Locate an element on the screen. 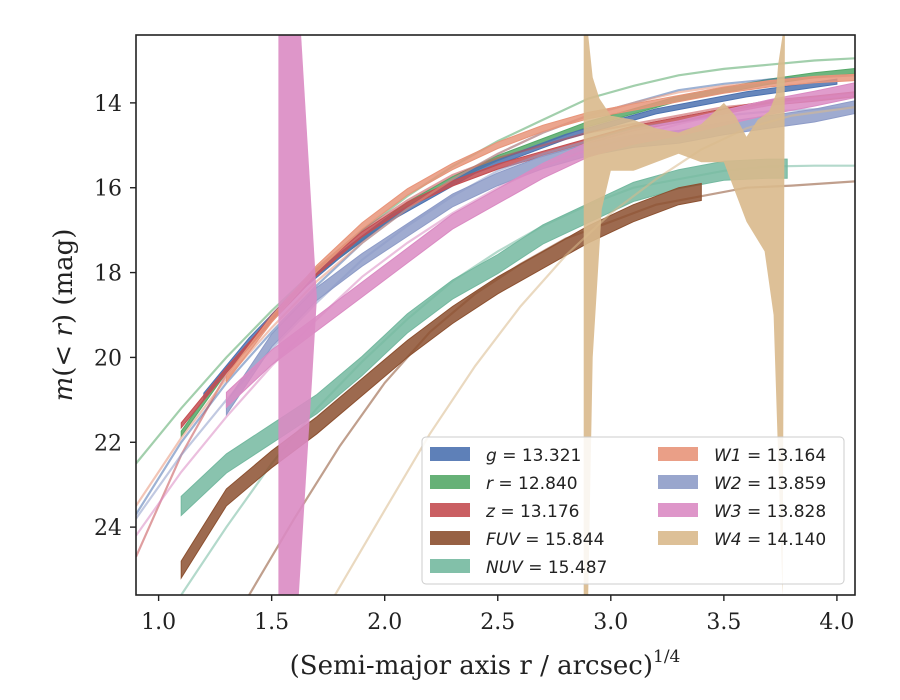 The height and width of the screenshot is (700, 900). legend-label-w4: W4 = 14.140 is located at coordinates (770, 540).